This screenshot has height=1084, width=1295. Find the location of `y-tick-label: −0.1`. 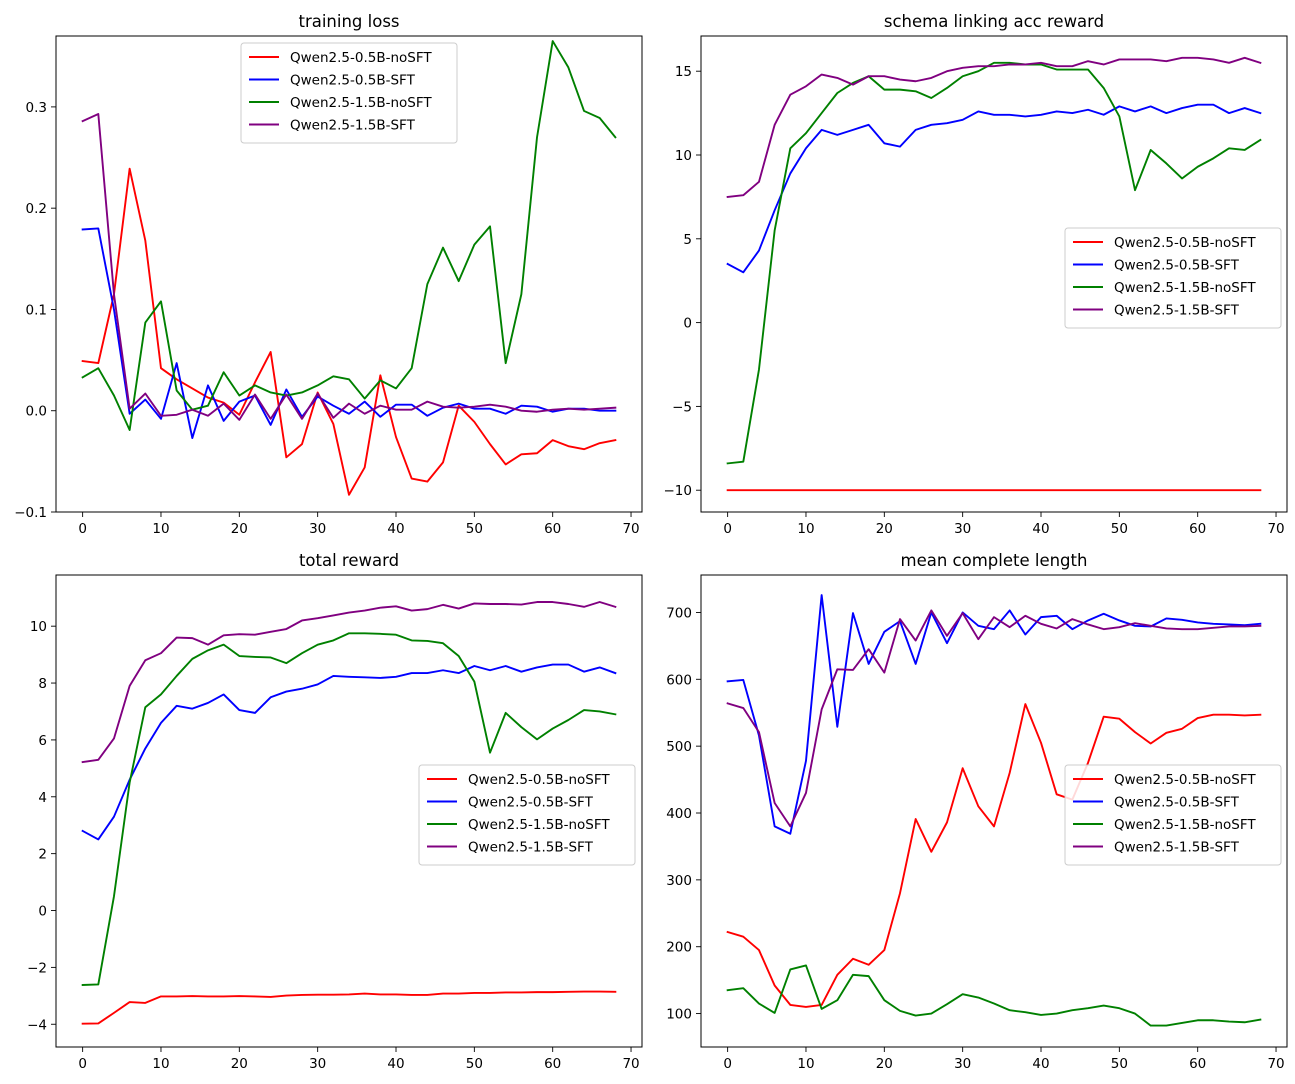

y-tick-label: −0.1 is located at coordinates (30, 513).